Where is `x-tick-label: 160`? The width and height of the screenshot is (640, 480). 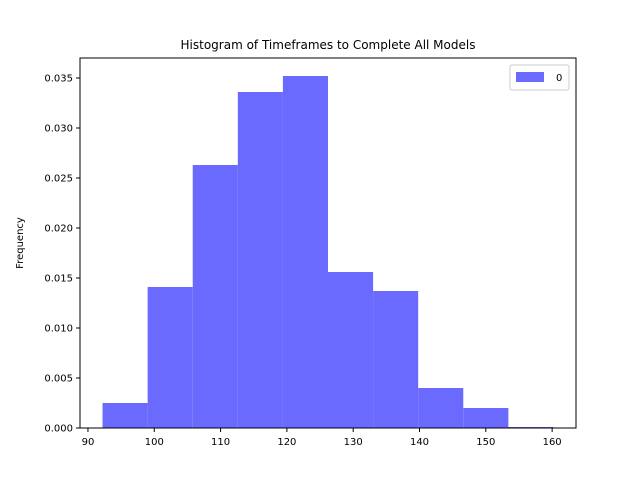 x-tick-label: 160 is located at coordinates (552, 442).